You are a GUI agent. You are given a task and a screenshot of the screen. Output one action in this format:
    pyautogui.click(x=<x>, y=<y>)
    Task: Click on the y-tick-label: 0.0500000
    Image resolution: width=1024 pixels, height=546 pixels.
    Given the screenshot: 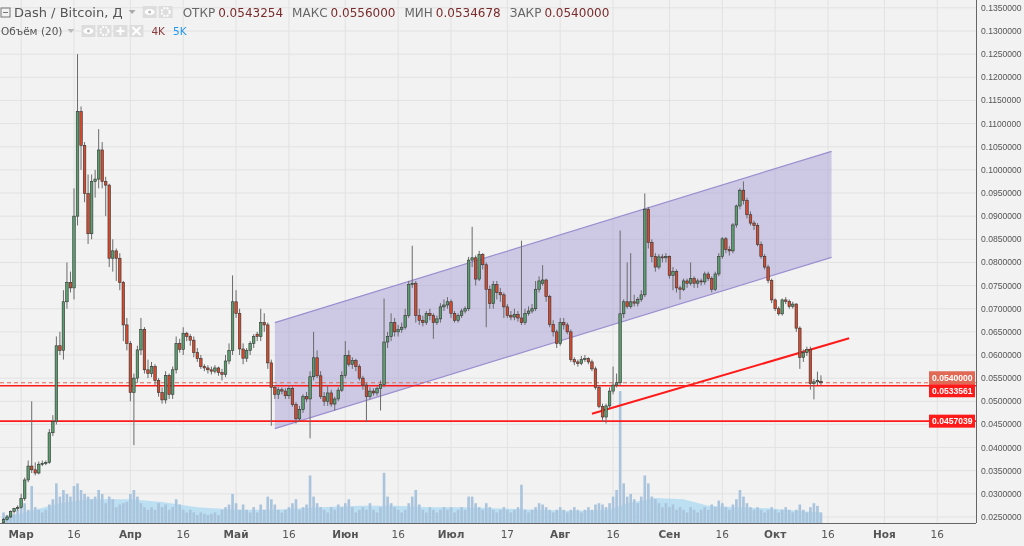 What is the action you would take?
    pyautogui.click(x=1001, y=401)
    